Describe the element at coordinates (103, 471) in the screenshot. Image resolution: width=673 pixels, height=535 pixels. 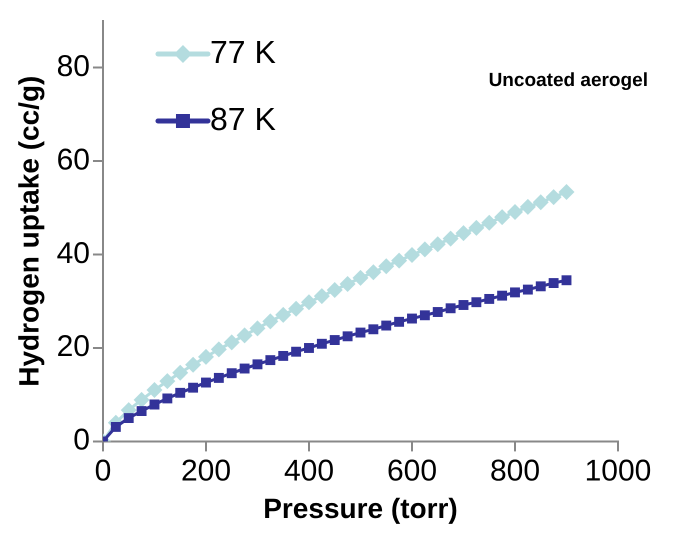
I see `x-tick-label: 0` at that location.